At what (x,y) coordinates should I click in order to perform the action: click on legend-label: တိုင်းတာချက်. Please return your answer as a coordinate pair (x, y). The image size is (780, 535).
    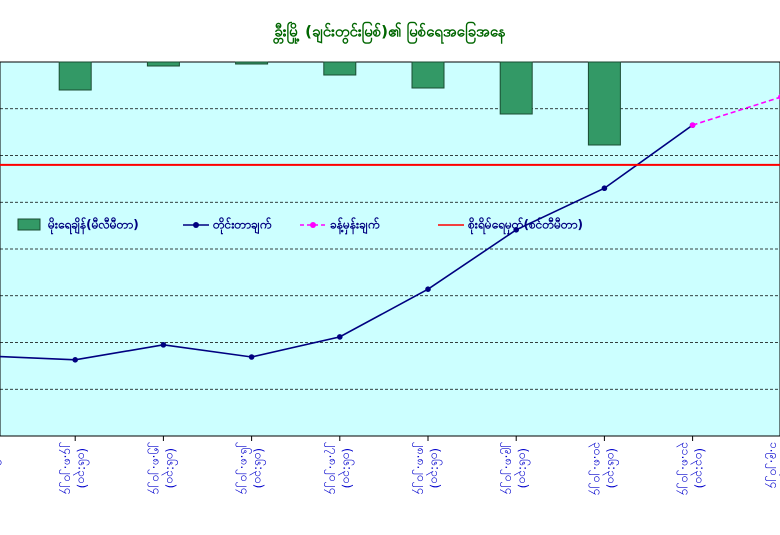
    Looking at the image, I should click on (242, 226).